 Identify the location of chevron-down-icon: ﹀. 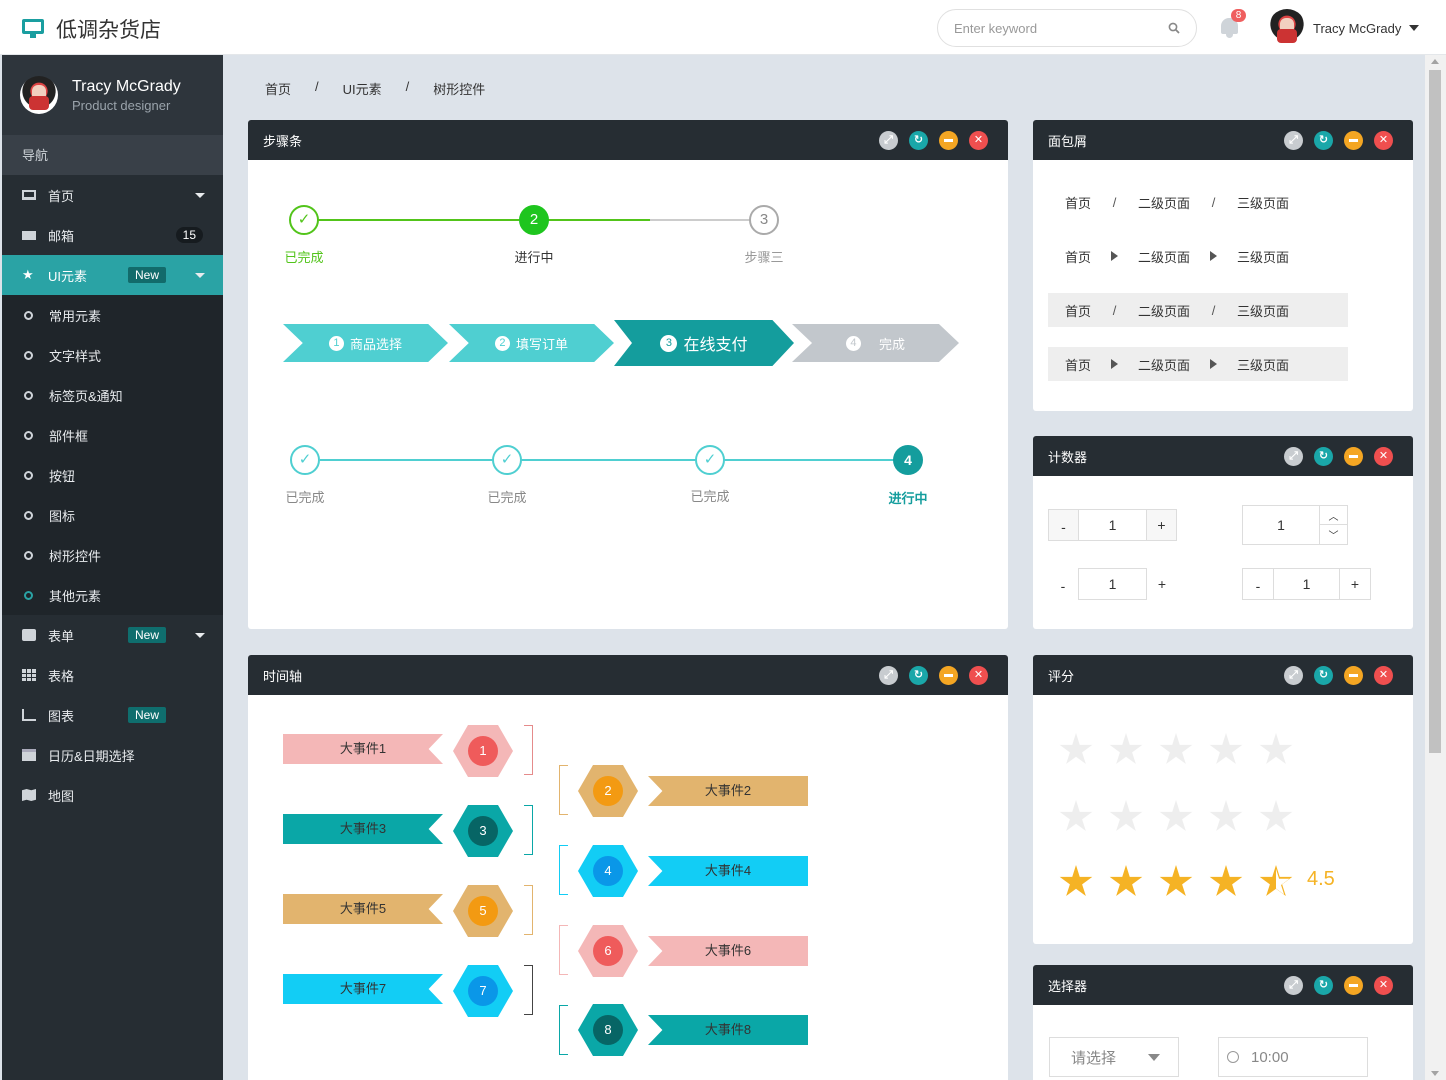
(1333, 536).